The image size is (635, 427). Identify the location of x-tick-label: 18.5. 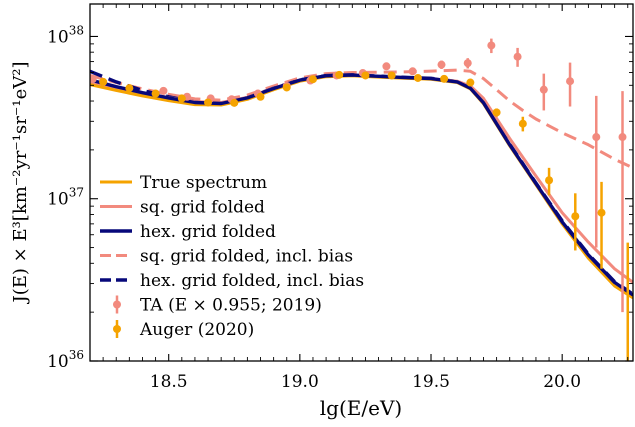
(169, 382).